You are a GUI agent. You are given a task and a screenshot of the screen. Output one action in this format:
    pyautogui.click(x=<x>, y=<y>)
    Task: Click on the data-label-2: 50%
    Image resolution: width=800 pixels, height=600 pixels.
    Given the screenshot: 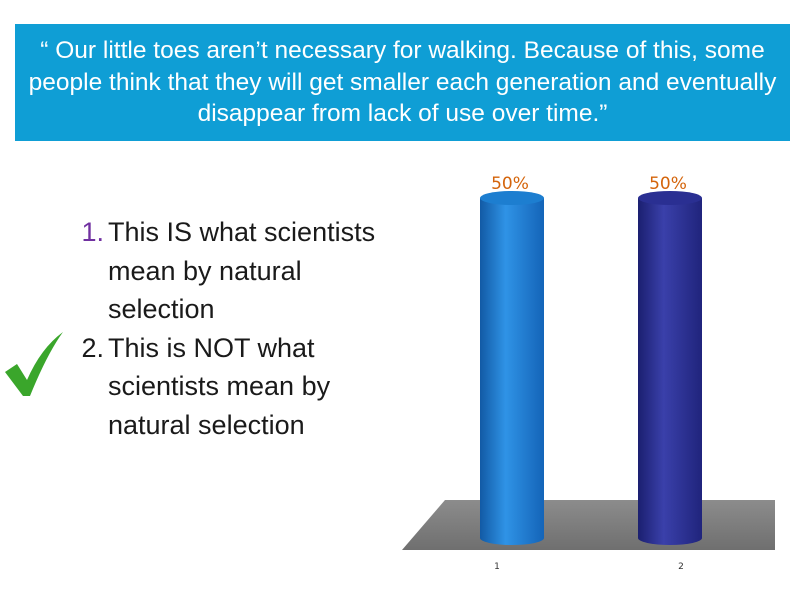 What is the action you would take?
    pyautogui.click(x=668, y=184)
    